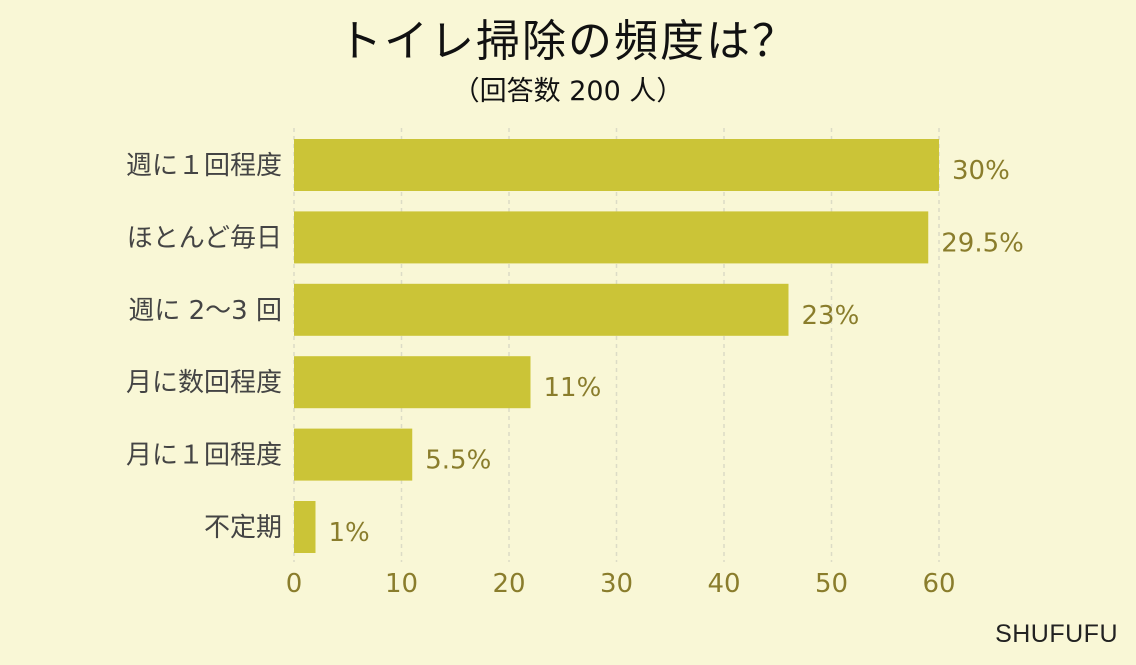  What do you see at coordinates (243, 528) in the screenshot?
I see `category-label: 不定期` at bounding box center [243, 528].